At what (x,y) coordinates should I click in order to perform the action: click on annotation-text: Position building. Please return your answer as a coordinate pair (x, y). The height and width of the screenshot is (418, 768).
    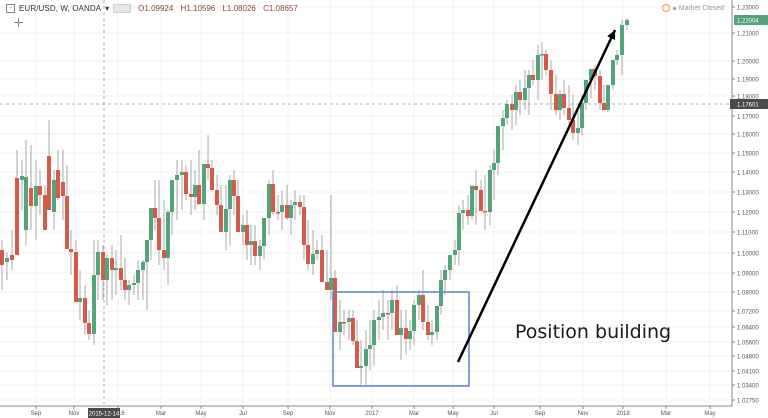
    Looking at the image, I should click on (593, 332).